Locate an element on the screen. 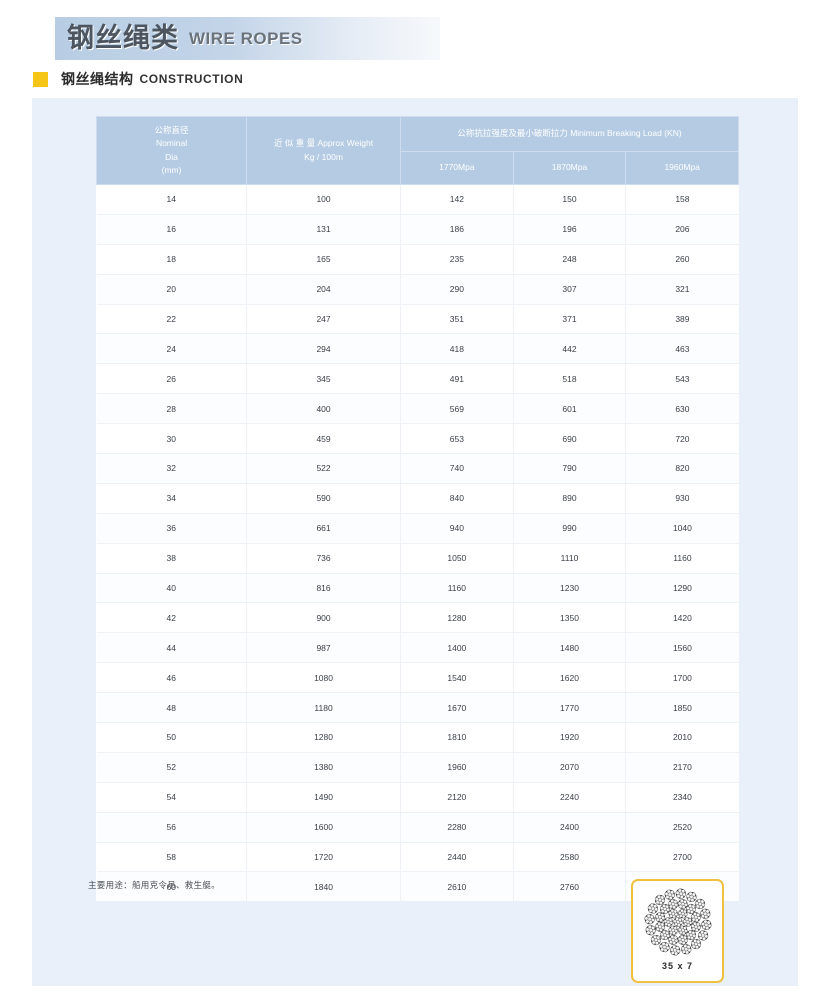 This screenshot has height=1000, width=830. table-row: 38 736 1050 1110 1160 is located at coordinates (417, 558).